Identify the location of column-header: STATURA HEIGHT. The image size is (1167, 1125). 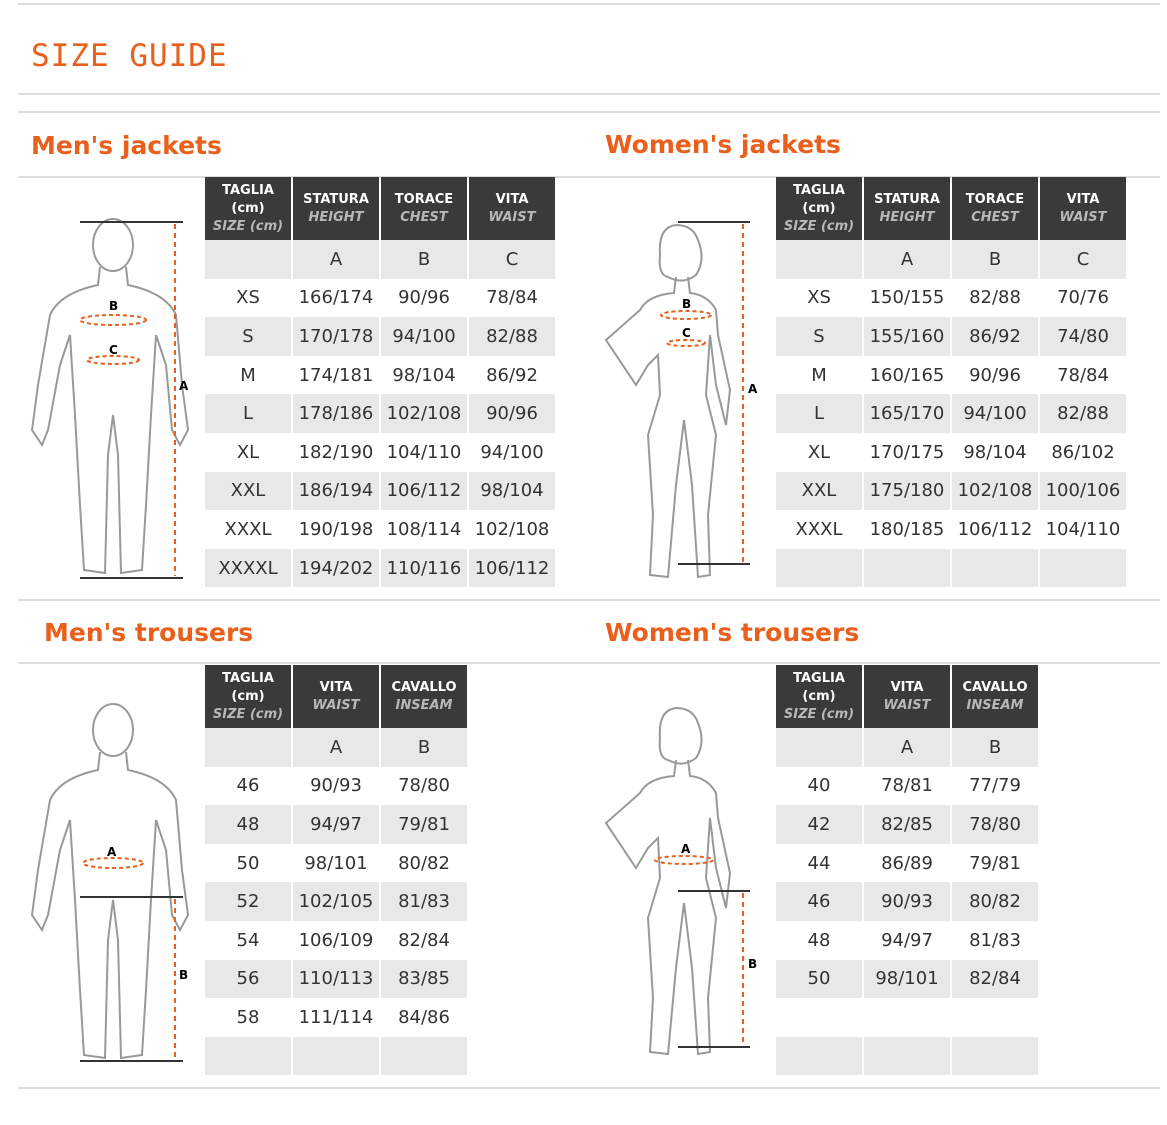
(907, 208).